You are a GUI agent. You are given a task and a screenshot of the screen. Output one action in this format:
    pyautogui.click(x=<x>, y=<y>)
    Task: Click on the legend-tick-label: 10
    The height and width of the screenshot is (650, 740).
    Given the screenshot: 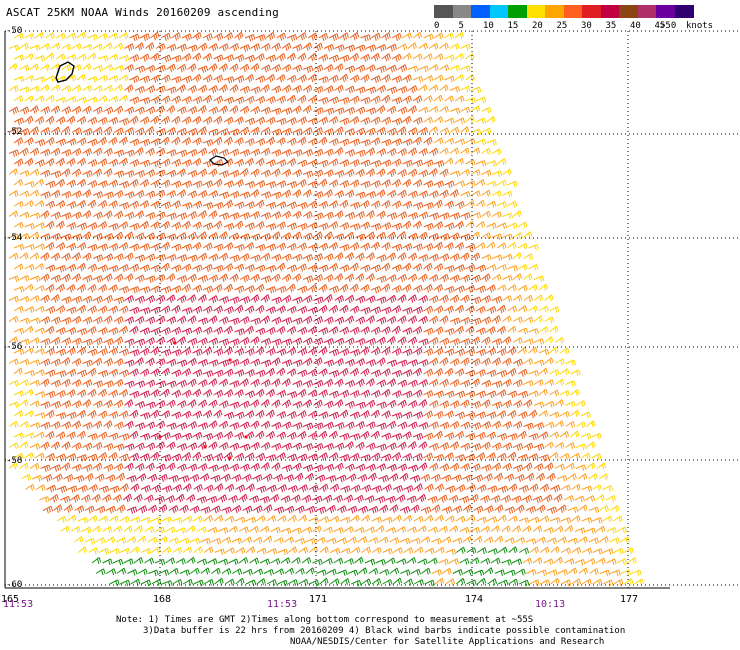 What is the action you would take?
    pyautogui.click(x=488, y=26)
    